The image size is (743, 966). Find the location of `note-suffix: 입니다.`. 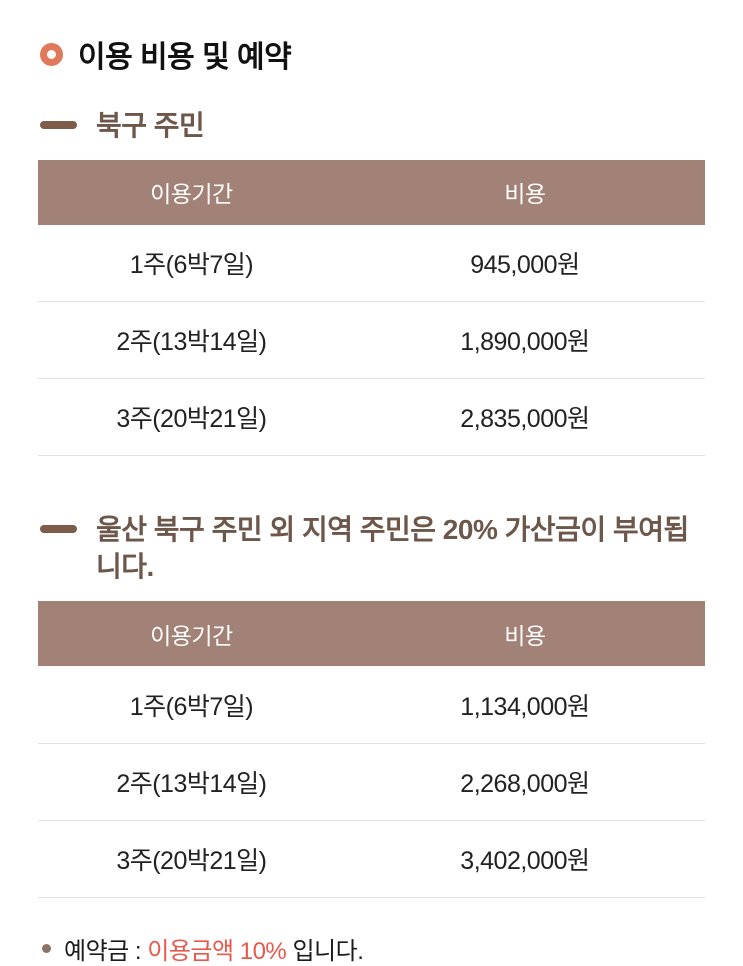

note-suffix: 입니다. is located at coordinates (325, 951).